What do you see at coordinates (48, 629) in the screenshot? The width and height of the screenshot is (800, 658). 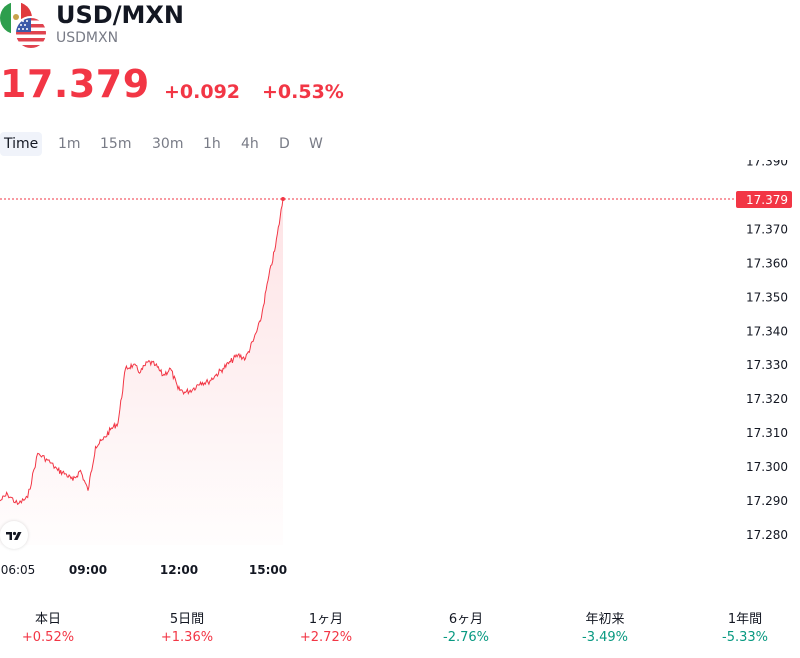 I see `period-today: 本日 +0.52%` at bounding box center [48, 629].